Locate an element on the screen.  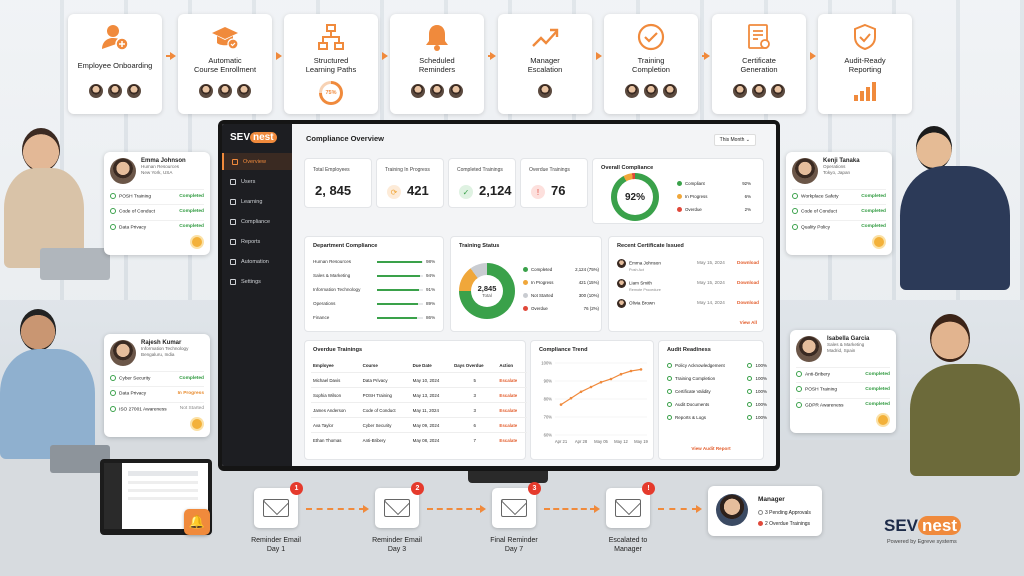
hierarchy-icon is located at coordinates (331, 37).